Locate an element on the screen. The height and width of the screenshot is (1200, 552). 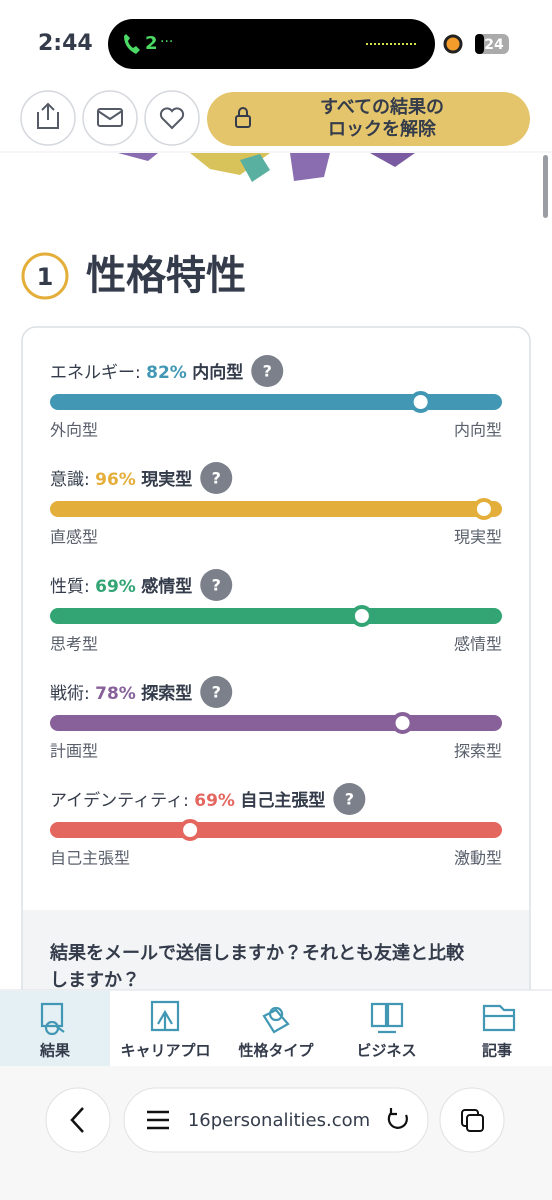
trait-percent: 96% is located at coordinates (115, 480).